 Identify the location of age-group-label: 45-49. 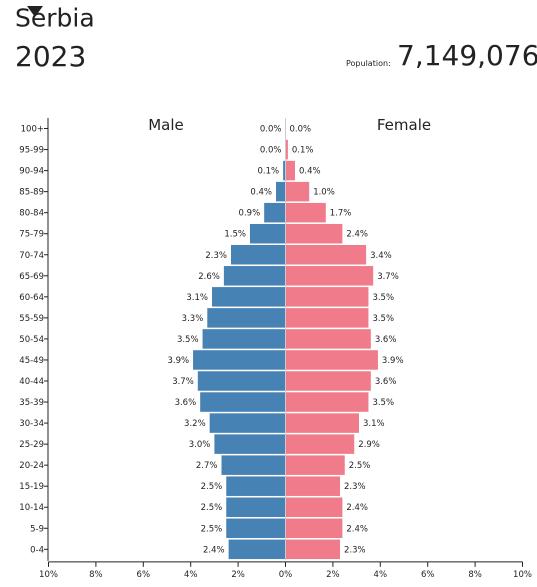
(31, 361).